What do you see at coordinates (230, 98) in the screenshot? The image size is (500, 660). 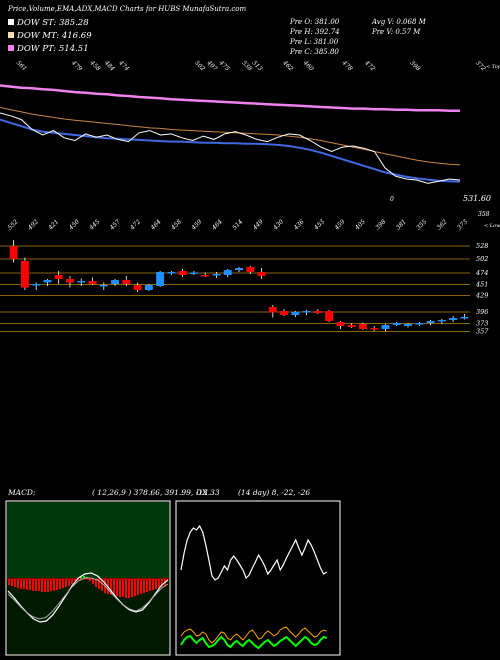 I see `ema-line-dow-pt` at bounding box center [230, 98].